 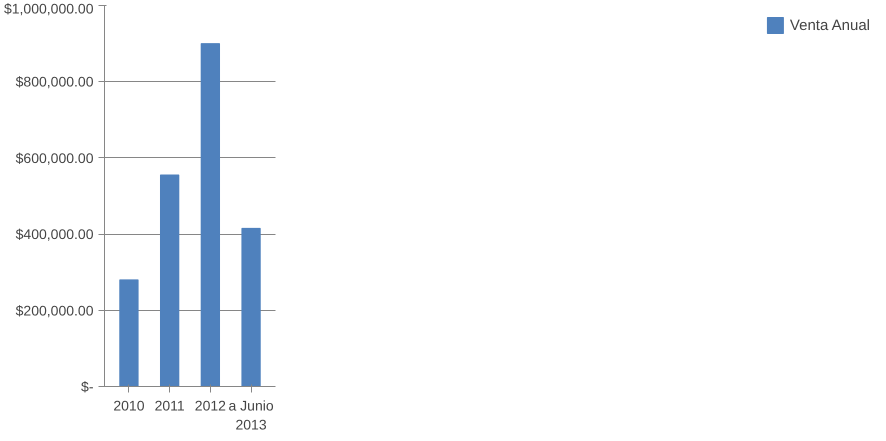 What do you see at coordinates (830, 25) in the screenshot?
I see `legend-label: Venta Anual` at bounding box center [830, 25].